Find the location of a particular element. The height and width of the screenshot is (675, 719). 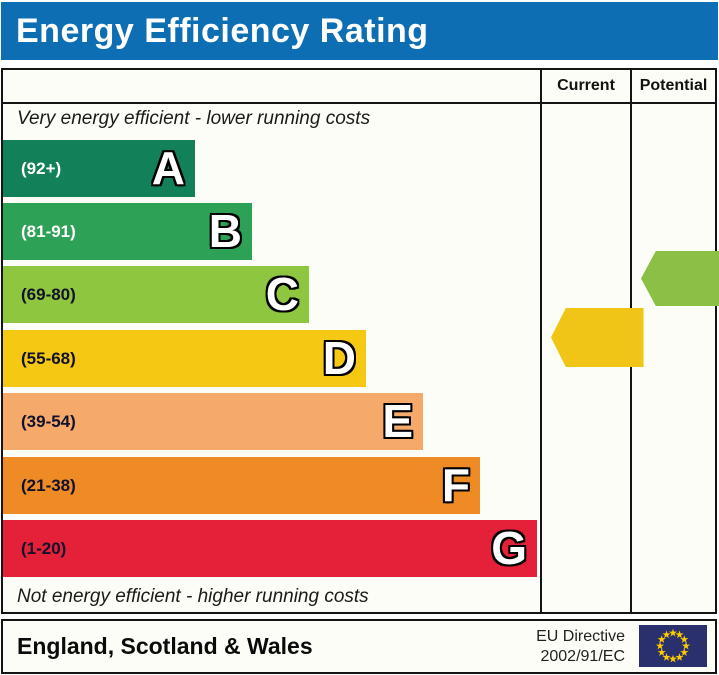

band-range-label: (81-91) is located at coordinates (48, 231).